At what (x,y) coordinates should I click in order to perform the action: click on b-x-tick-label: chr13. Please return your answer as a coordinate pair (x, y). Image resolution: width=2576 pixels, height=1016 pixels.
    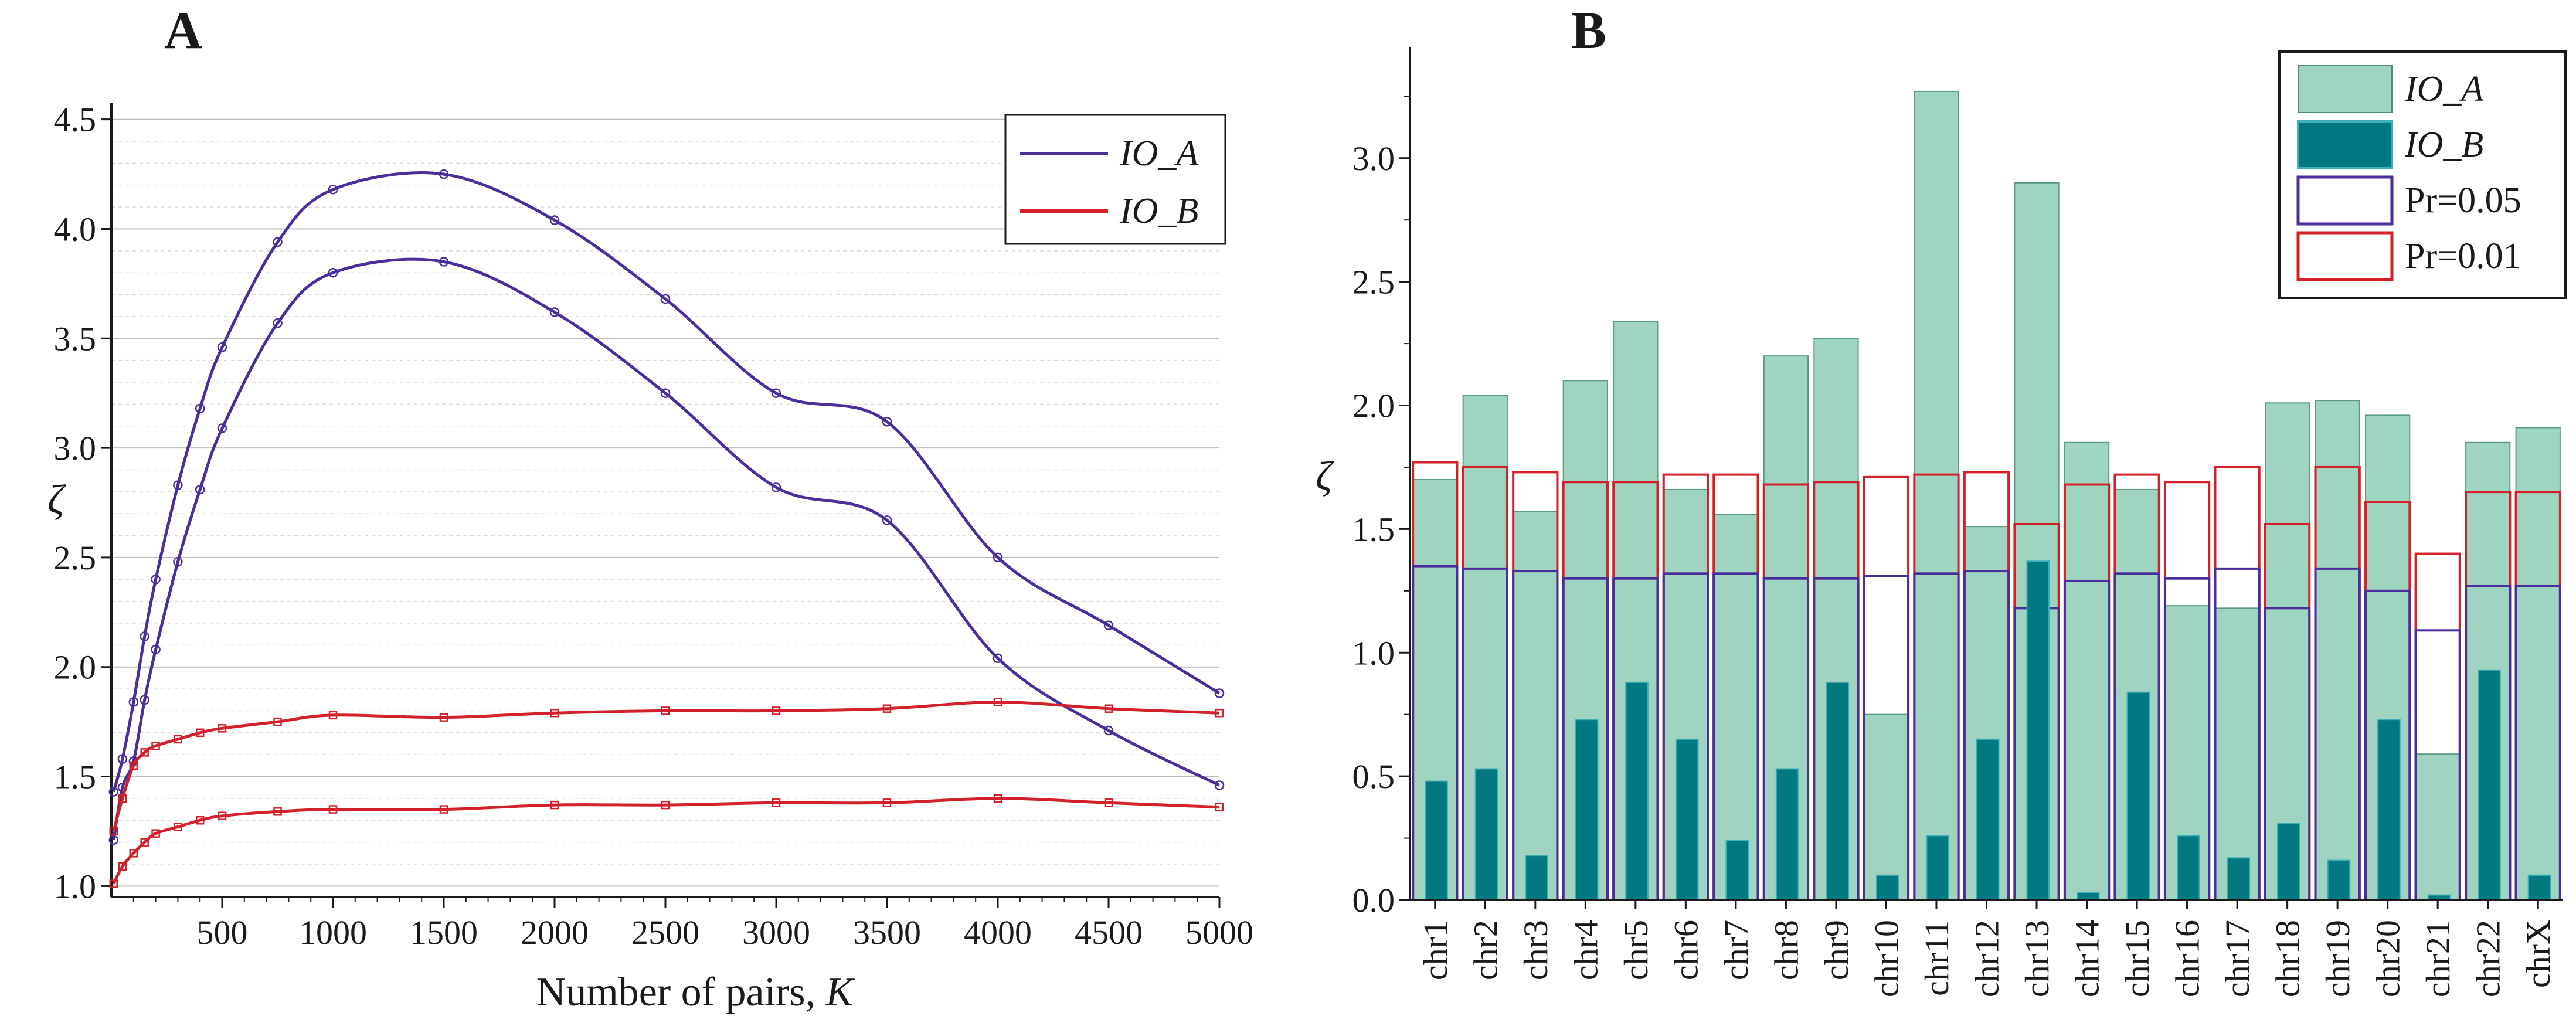
    Looking at the image, I should click on (2037, 958).